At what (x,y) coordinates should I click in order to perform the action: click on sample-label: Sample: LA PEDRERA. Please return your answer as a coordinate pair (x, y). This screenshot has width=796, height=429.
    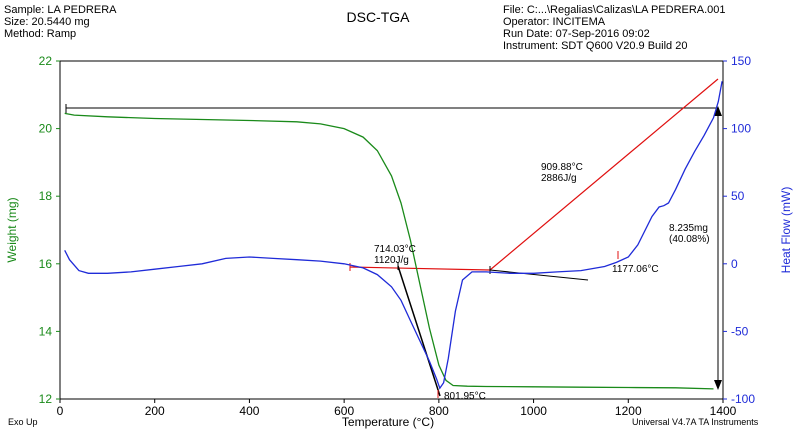
    Looking at the image, I should click on (60, 10).